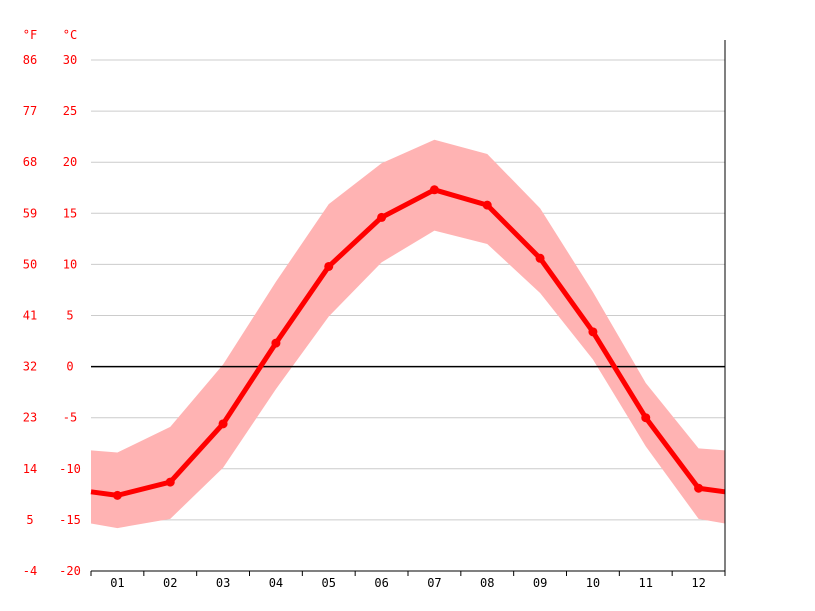 This screenshot has width=815, height=611. What do you see at coordinates (381, 583) in the screenshot?
I see `month-label-06: 06` at bounding box center [381, 583].